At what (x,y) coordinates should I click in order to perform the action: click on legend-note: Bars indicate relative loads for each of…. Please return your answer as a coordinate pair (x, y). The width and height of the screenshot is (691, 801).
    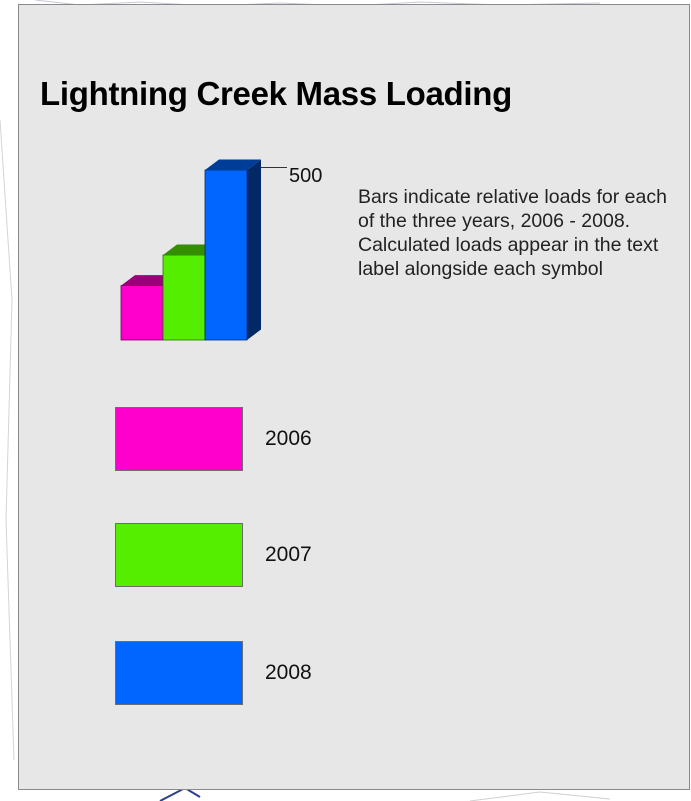
    Looking at the image, I should click on (512, 233).